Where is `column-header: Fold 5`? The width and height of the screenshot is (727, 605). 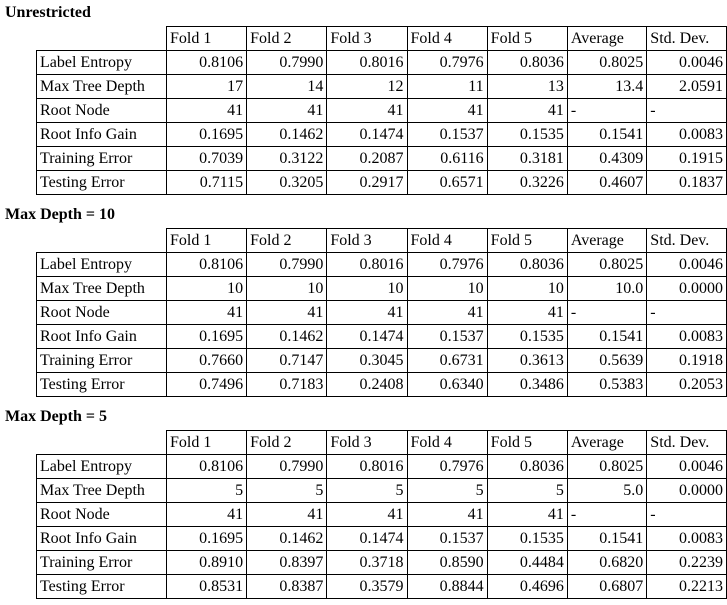
column-header: Fold 5 is located at coordinates (527, 38).